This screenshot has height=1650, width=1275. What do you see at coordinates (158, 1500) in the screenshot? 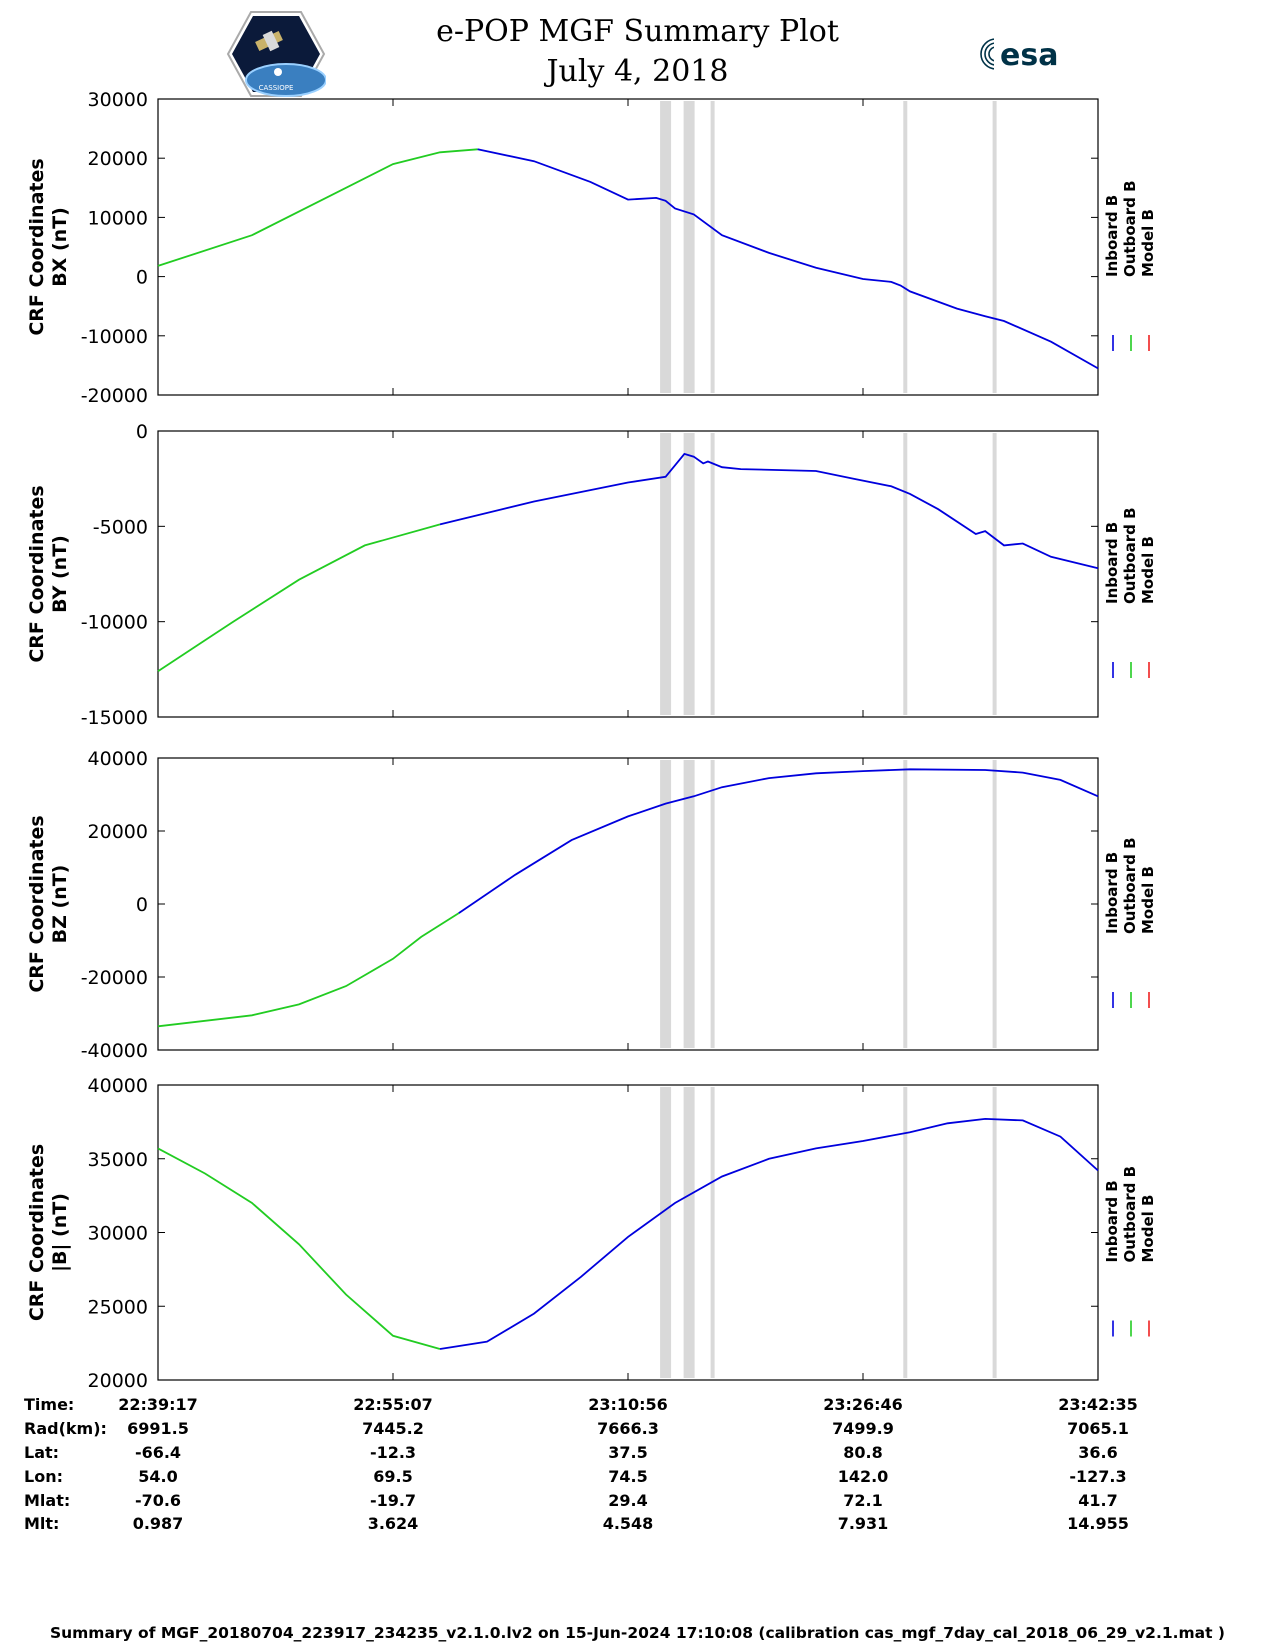
I see `table-cell: -70.6` at bounding box center [158, 1500].